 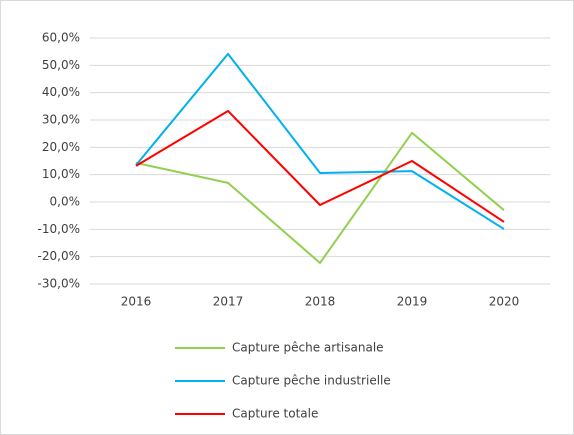 What do you see at coordinates (61, 120) in the screenshot?
I see `y-tick-label: 30,0%` at bounding box center [61, 120].